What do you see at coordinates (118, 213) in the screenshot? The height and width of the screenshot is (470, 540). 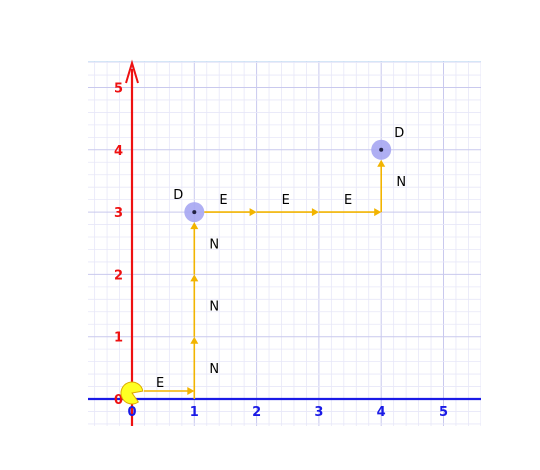 I see `y-tick-label: 3` at bounding box center [118, 213].